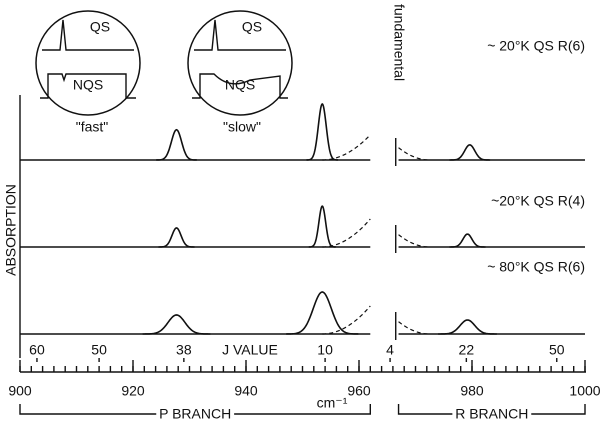  What do you see at coordinates (184, 350) in the screenshot?
I see `j-tick-label: 38` at bounding box center [184, 350].